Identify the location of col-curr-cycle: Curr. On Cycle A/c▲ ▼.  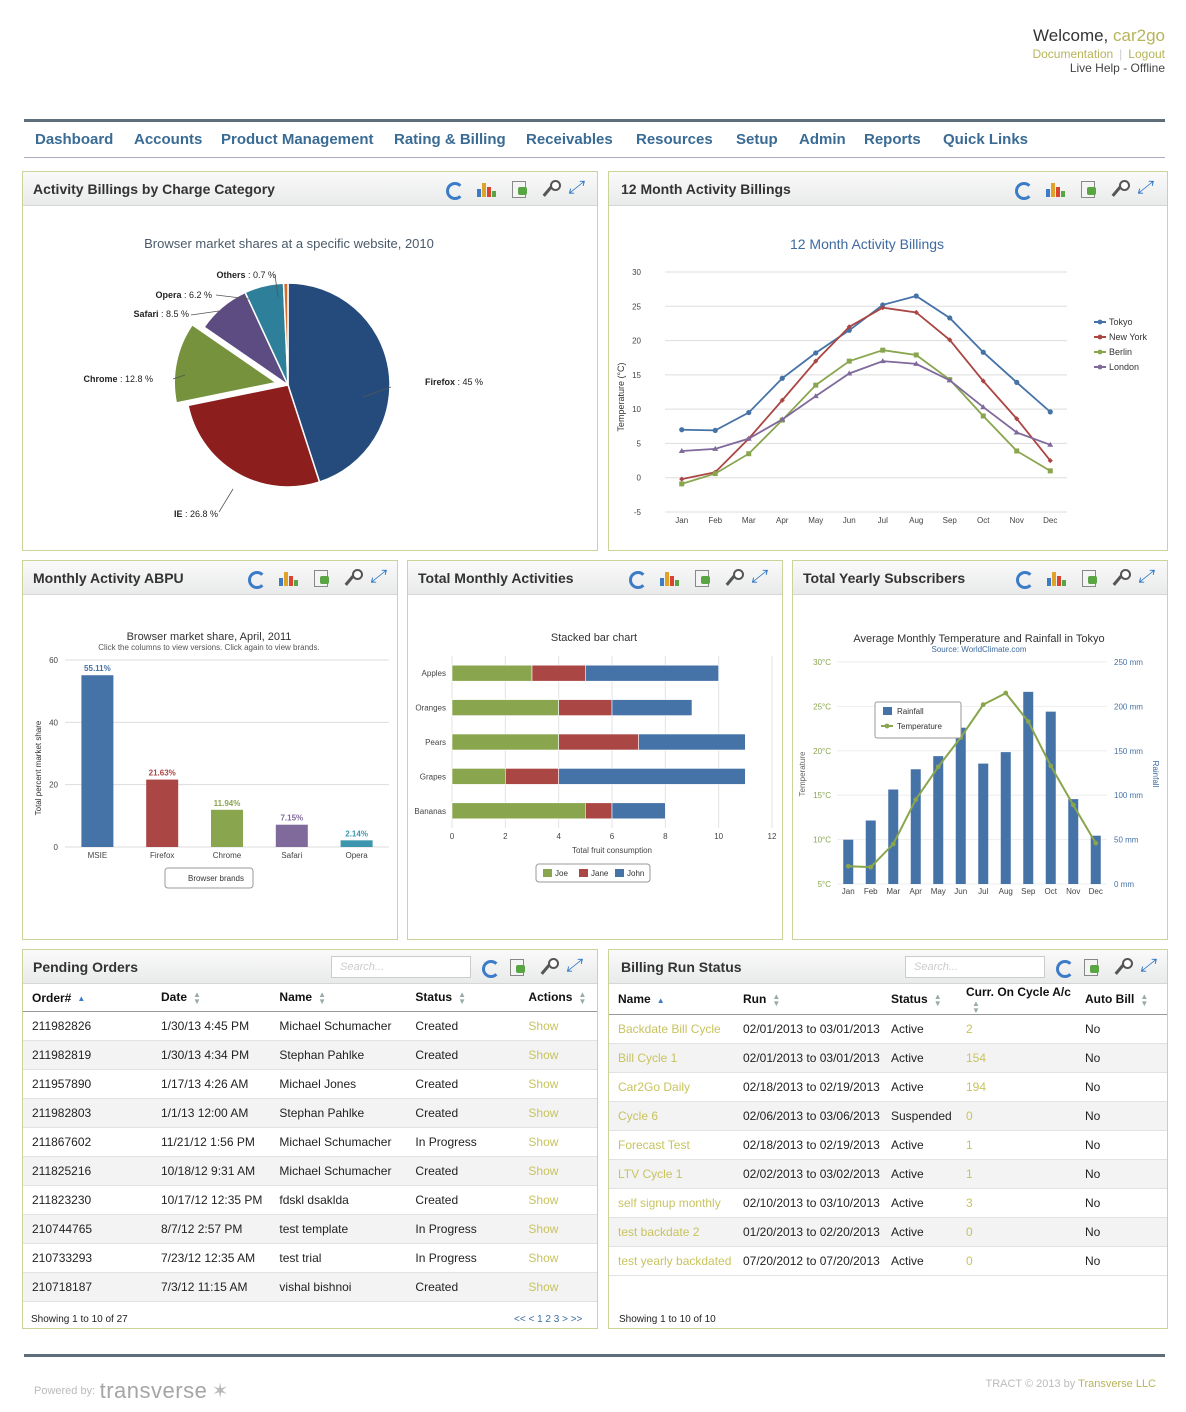
(1020, 1000).